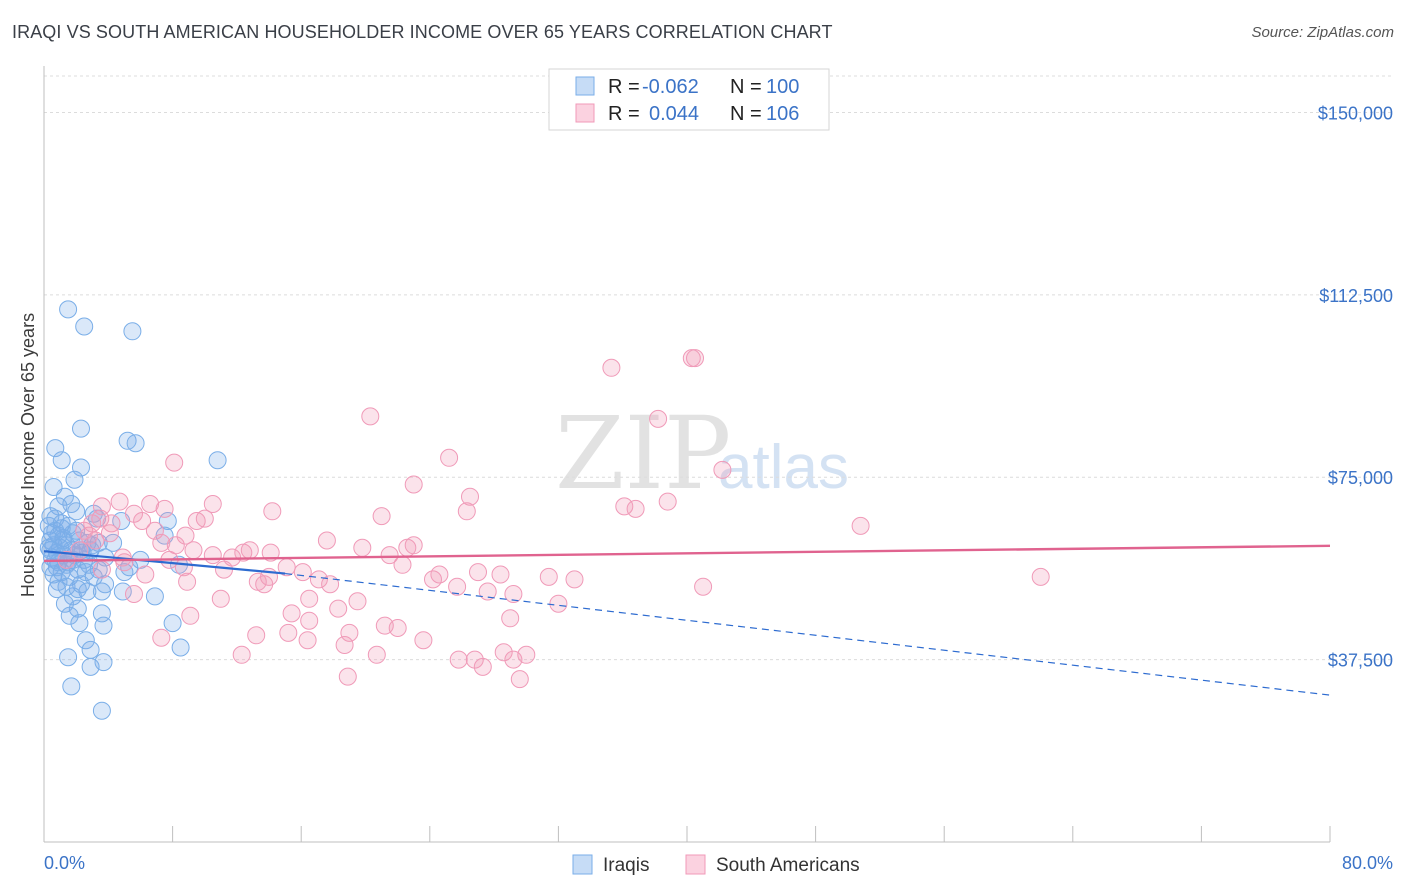 The height and width of the screenshot is (892, 1406). I want to click on legend-n-label-south-americans: N =, so click(746, 114).